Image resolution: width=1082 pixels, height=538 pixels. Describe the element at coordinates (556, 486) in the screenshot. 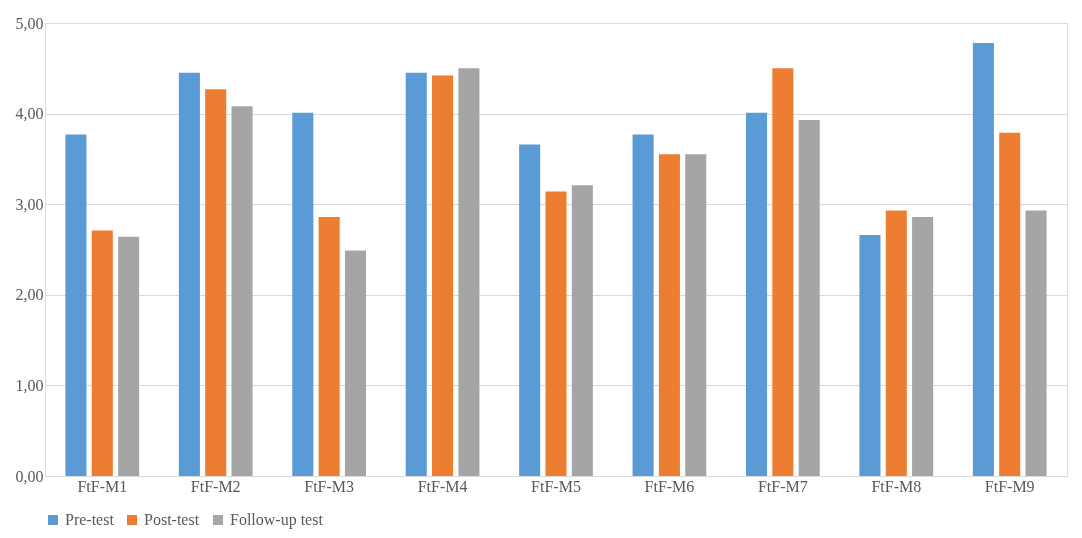

I see `x-tick-label: FtF-M5` at that location.